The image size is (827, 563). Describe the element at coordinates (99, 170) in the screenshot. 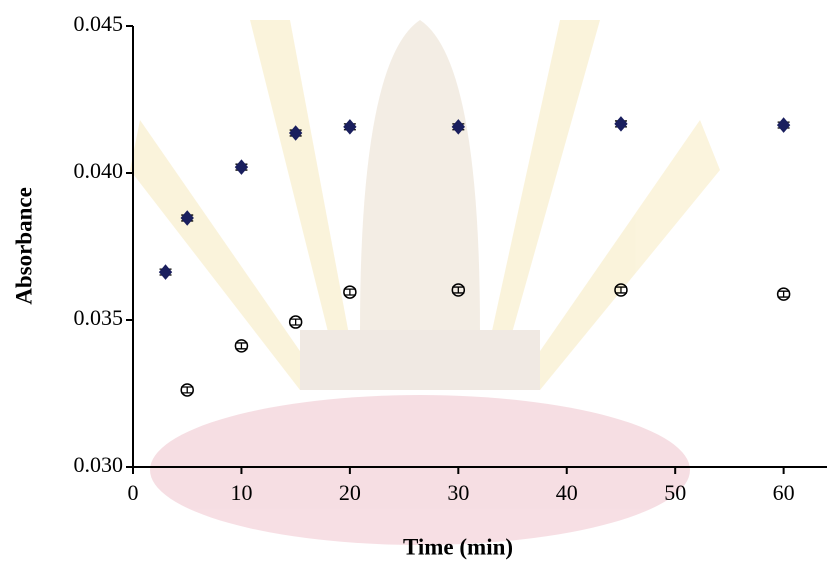

I see `y-tick-label: 0.040` at that location.